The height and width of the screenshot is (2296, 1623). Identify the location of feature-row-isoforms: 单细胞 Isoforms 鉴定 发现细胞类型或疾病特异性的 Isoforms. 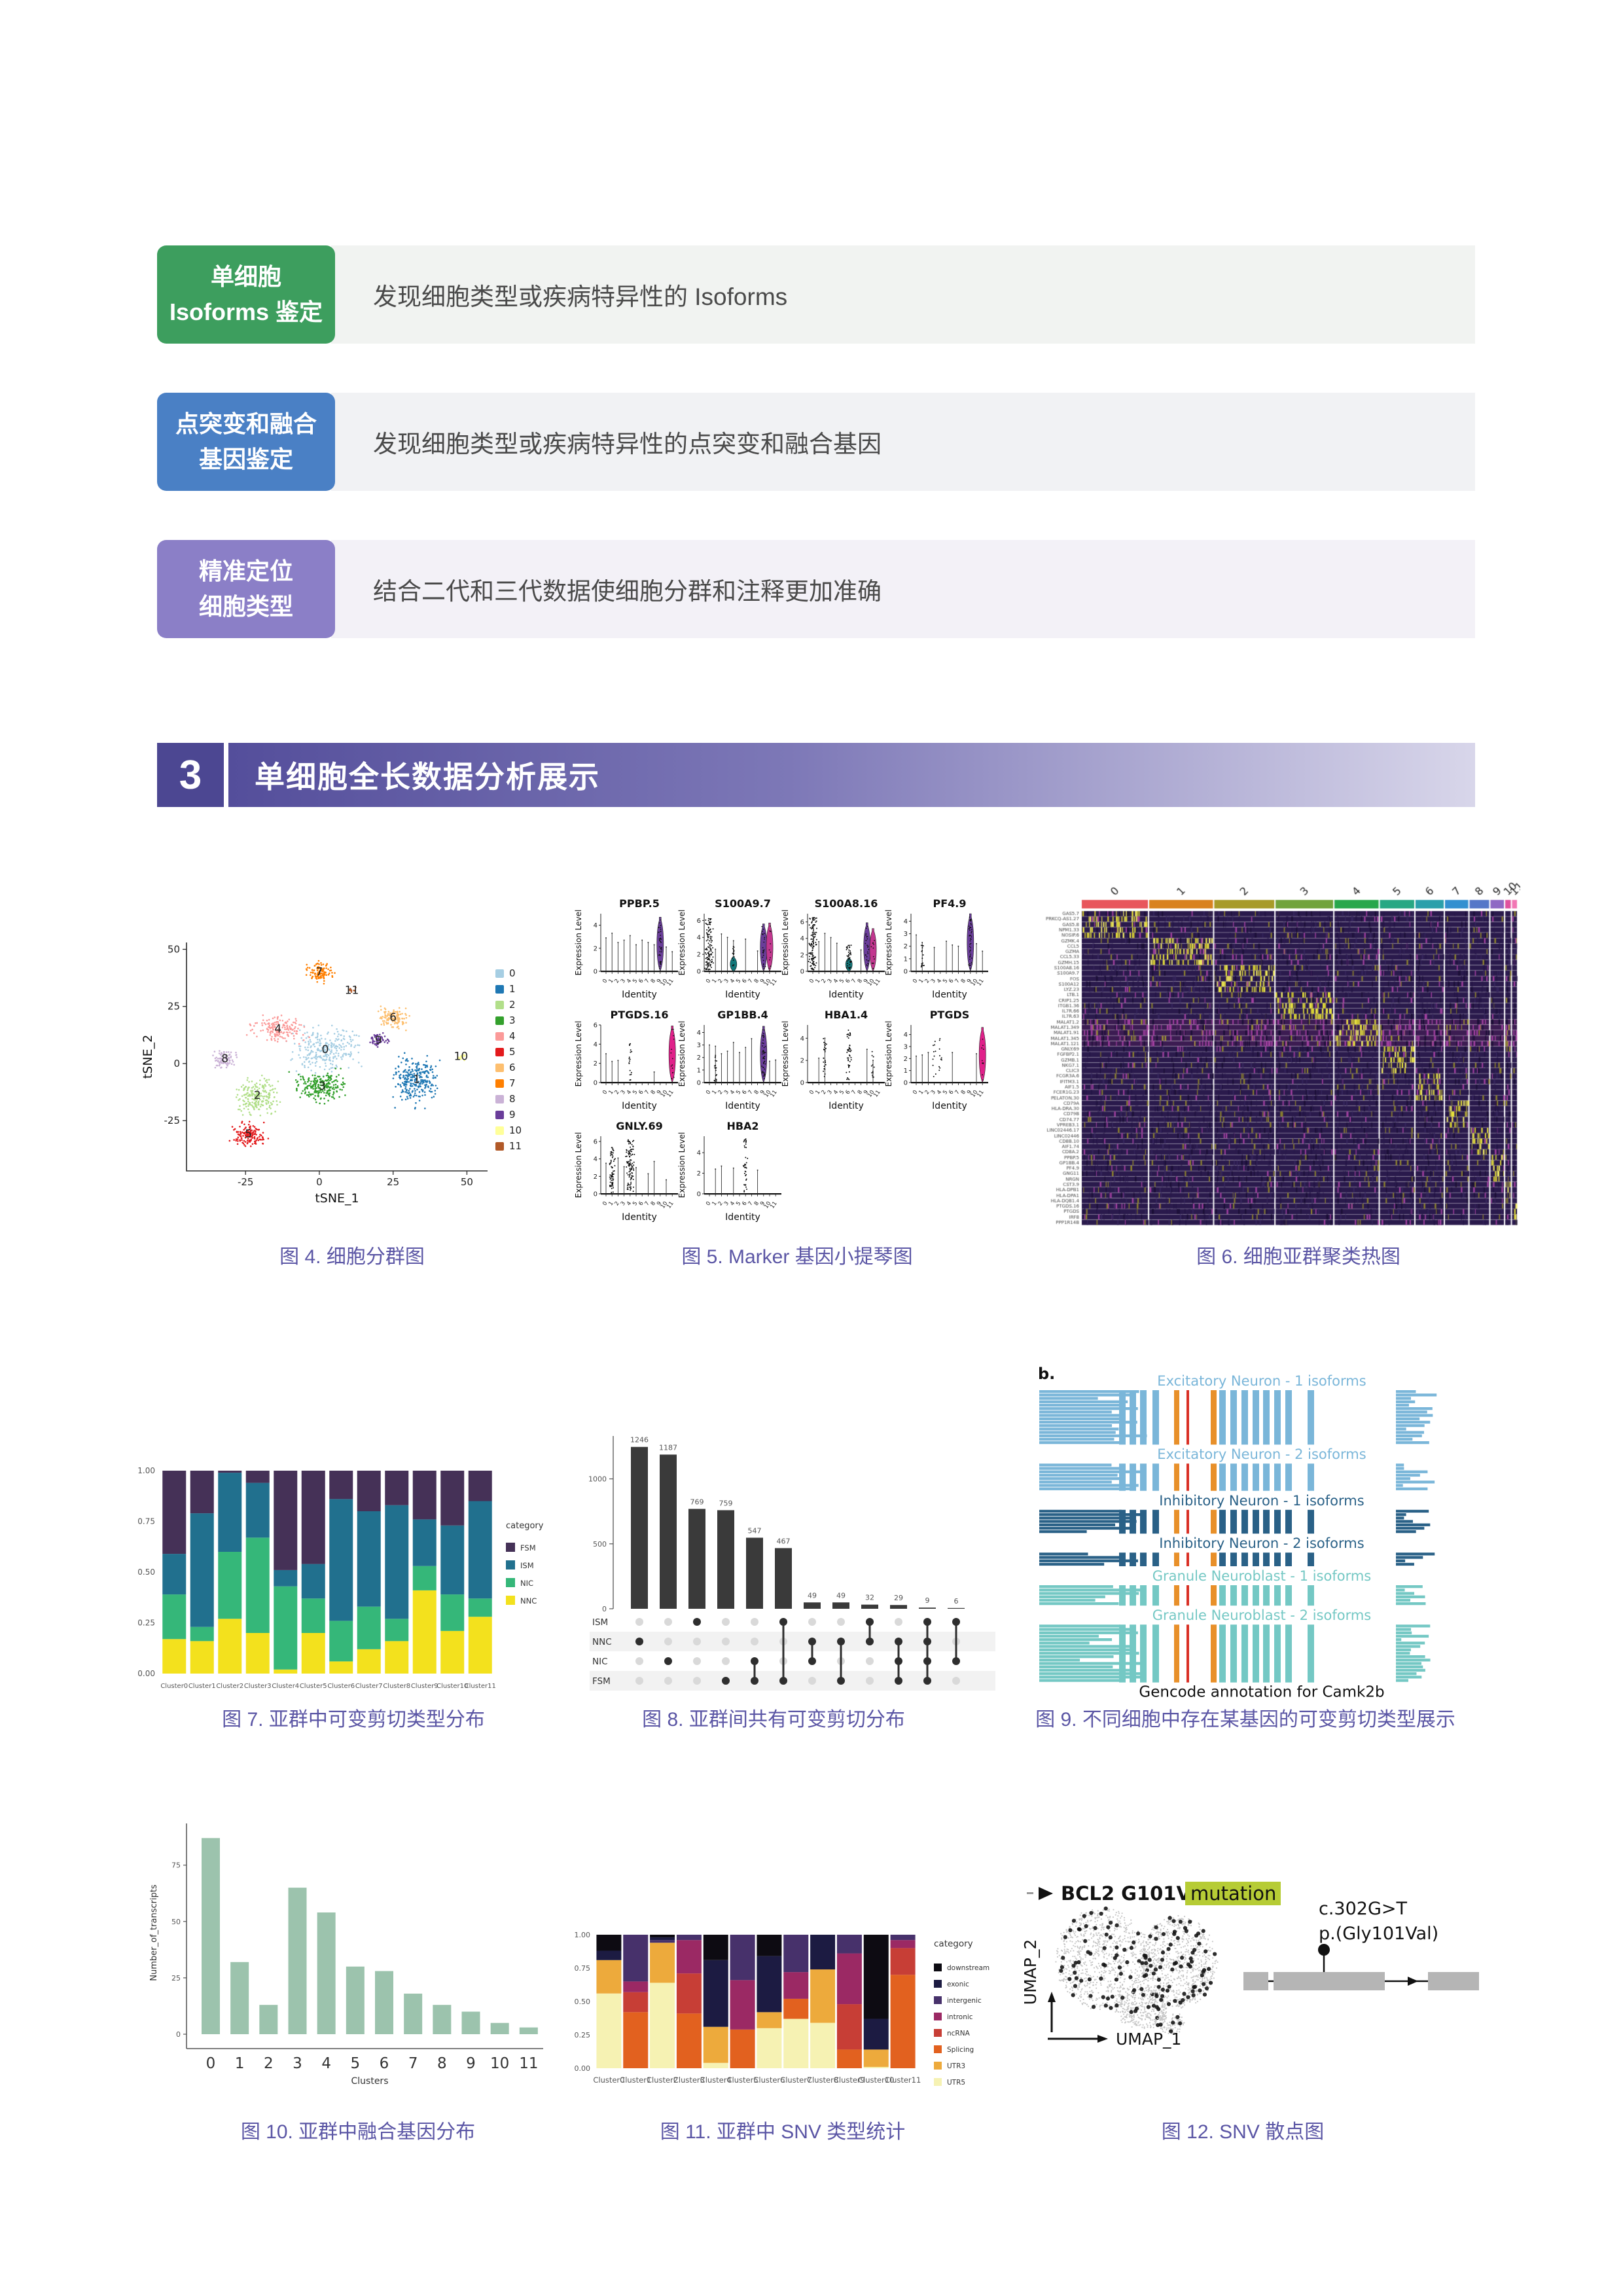
(816, 294).